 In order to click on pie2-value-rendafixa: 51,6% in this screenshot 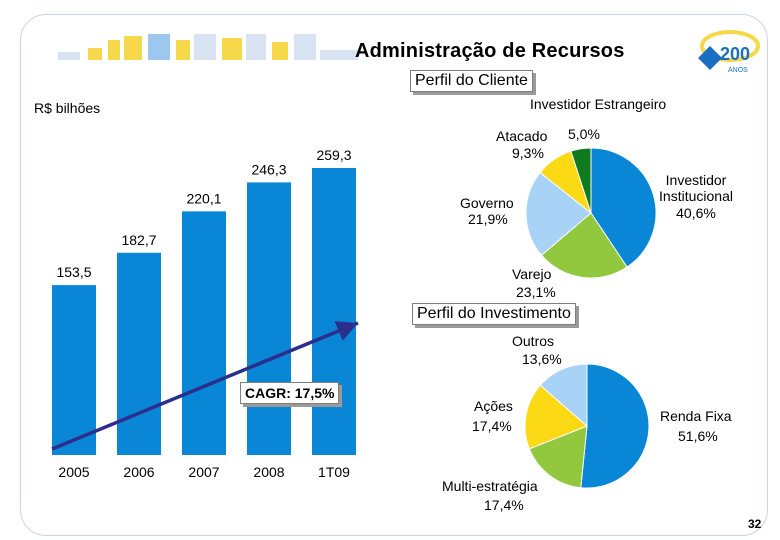, I will do `click(698, 436)`.